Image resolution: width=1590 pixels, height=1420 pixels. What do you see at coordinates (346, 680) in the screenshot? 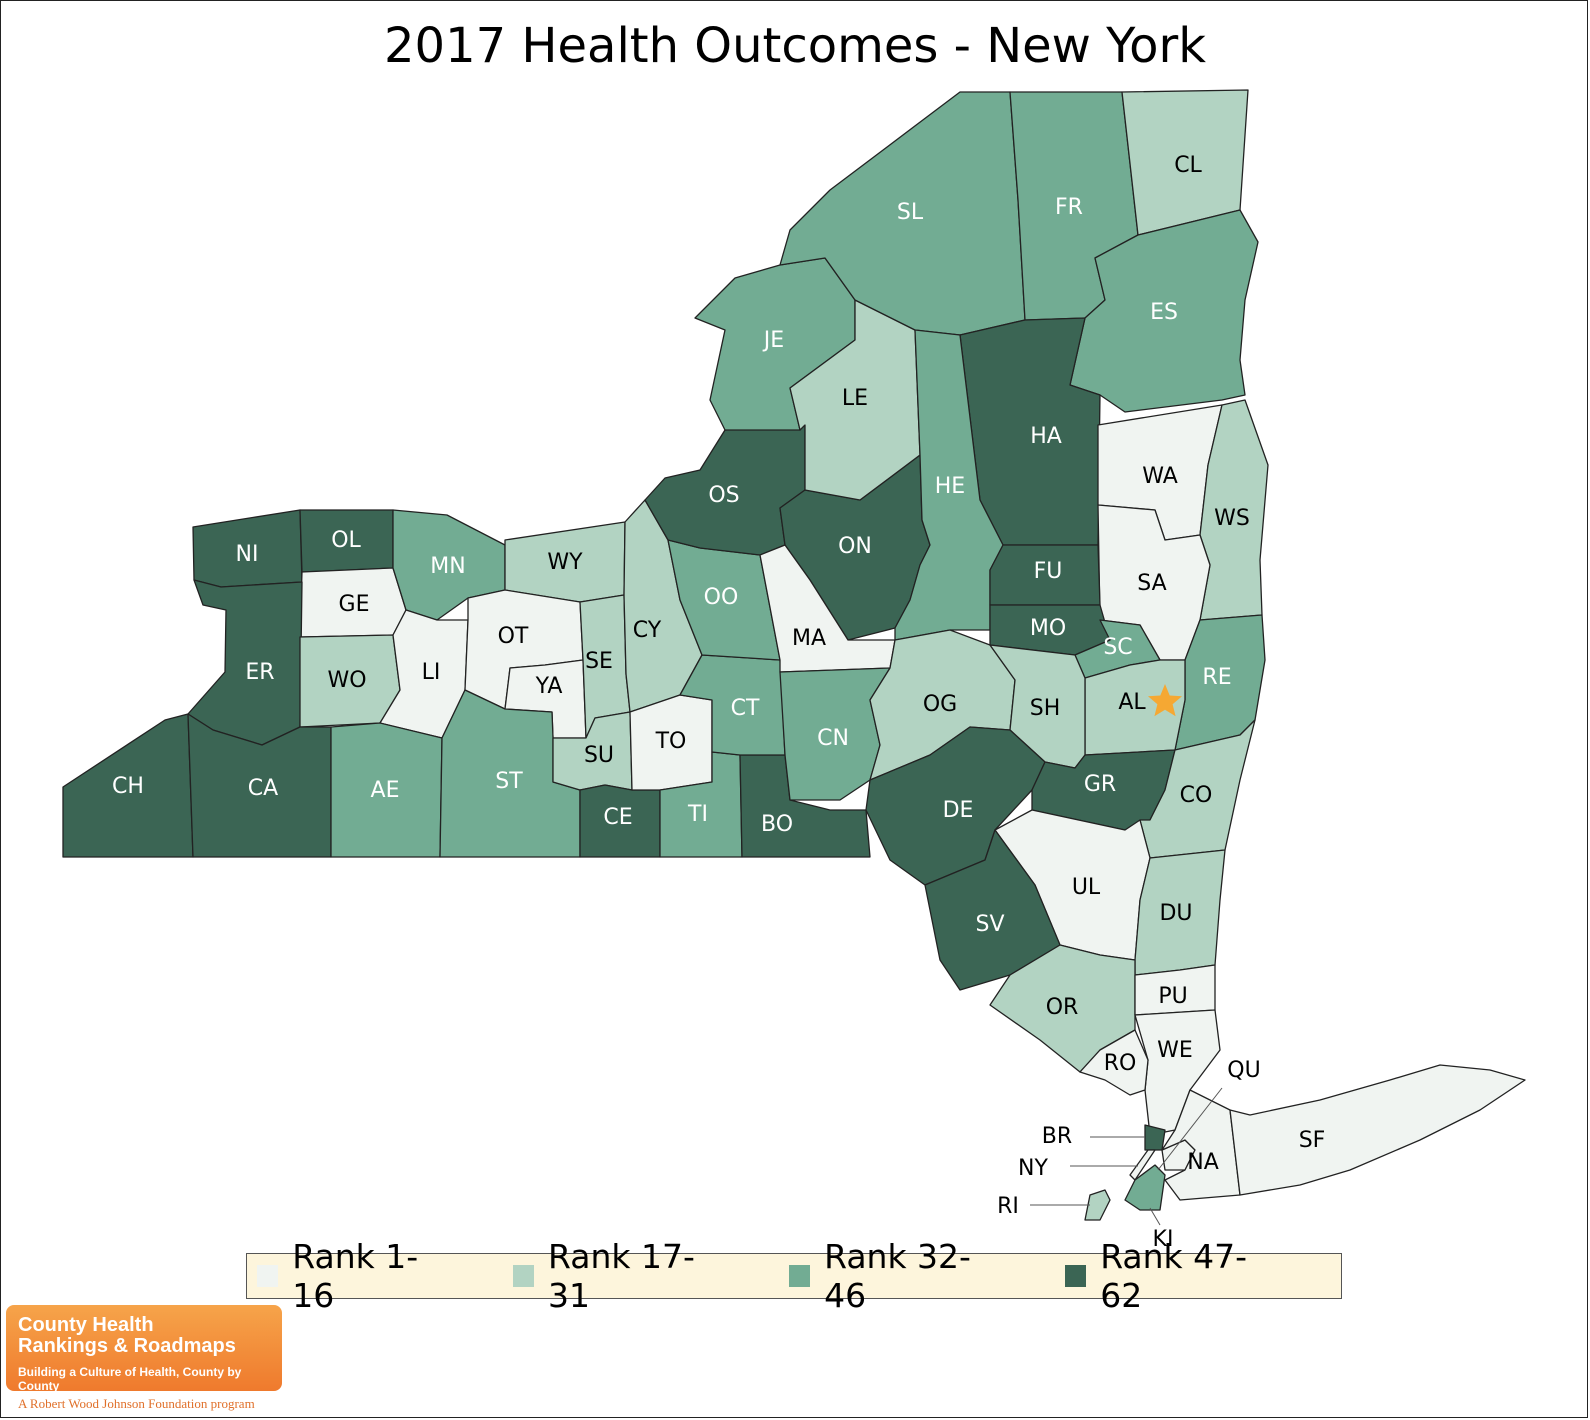
I see `county-label-wo: WO` at bounding box center [346, 680].